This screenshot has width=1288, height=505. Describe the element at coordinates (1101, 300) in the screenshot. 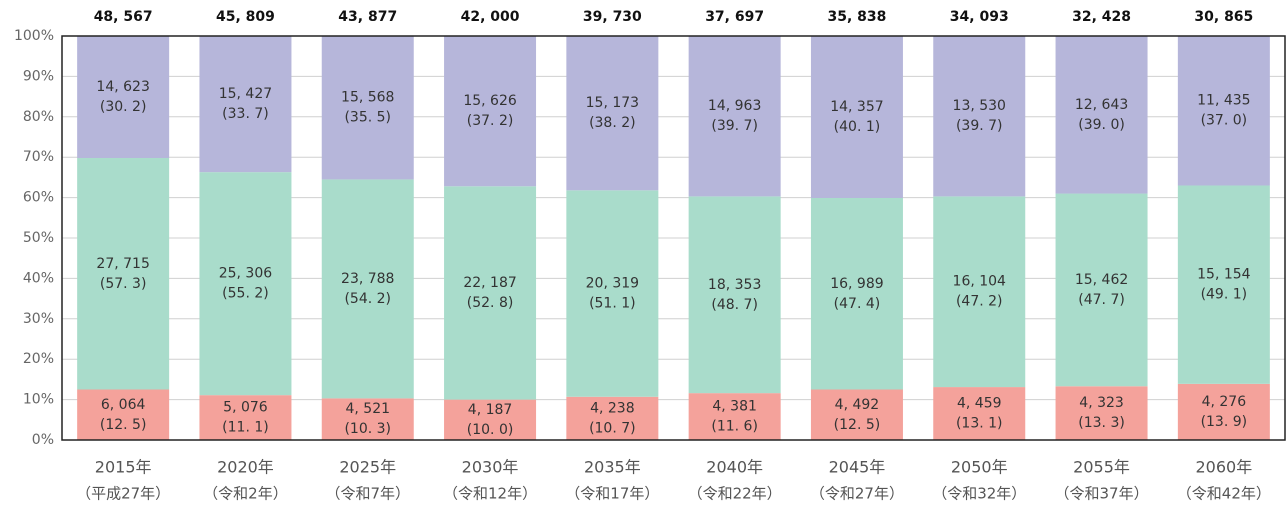

I see `value-label: (47. 7)` at that location.